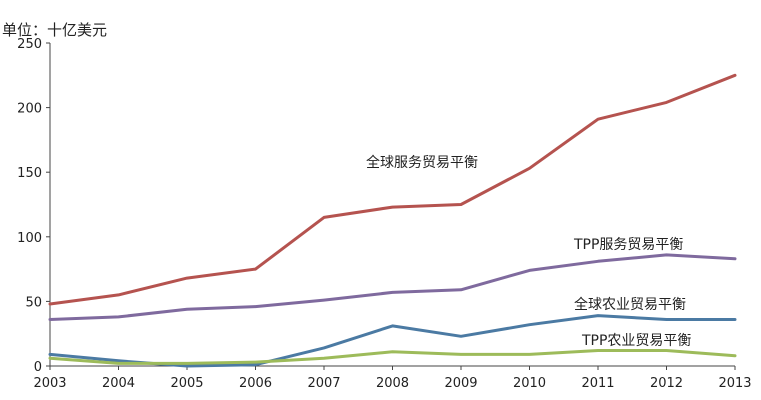 This screenshot has height=400, width=761. What do you see at coordinates (186, 383) in the screenshot?
I see `x-tick-label: 2005` at bounding box center [186, 383].